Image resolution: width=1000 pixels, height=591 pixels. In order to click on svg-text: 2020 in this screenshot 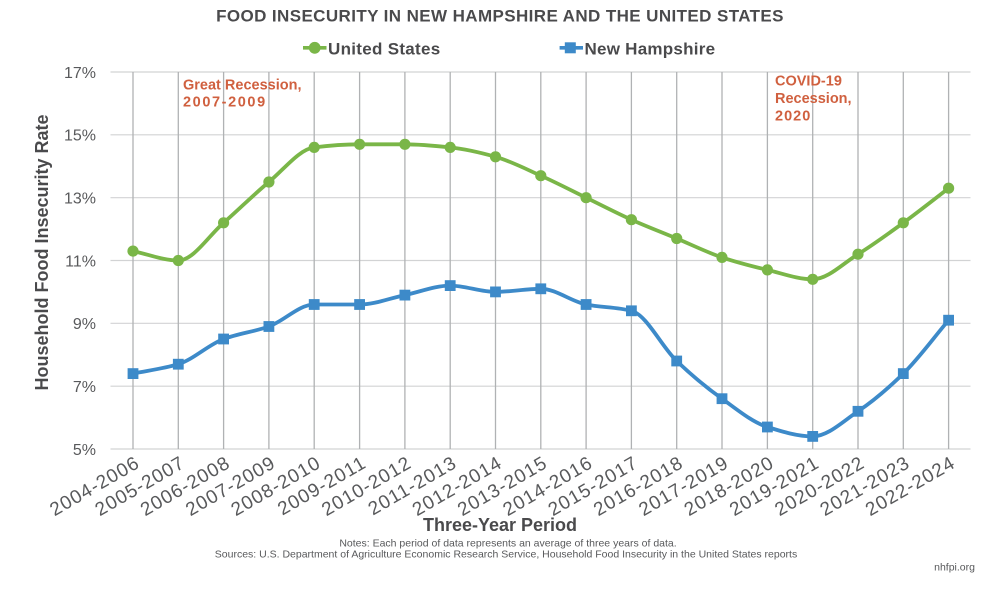, I will do `click(793, 117)`.